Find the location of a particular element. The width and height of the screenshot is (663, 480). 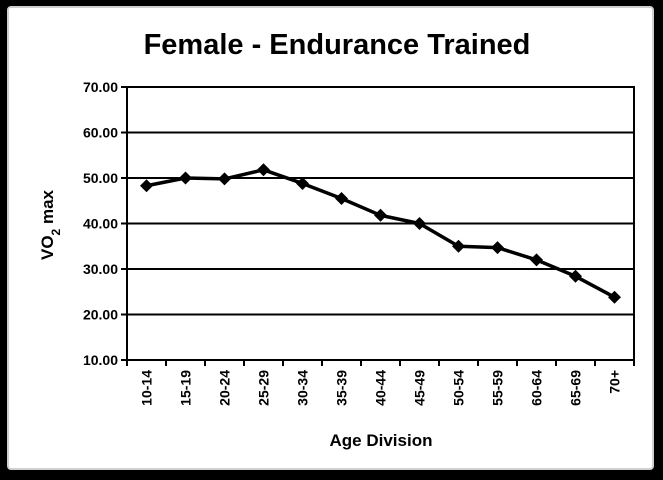

x-tick-label: 70+ is located at coordinates (615, 382).